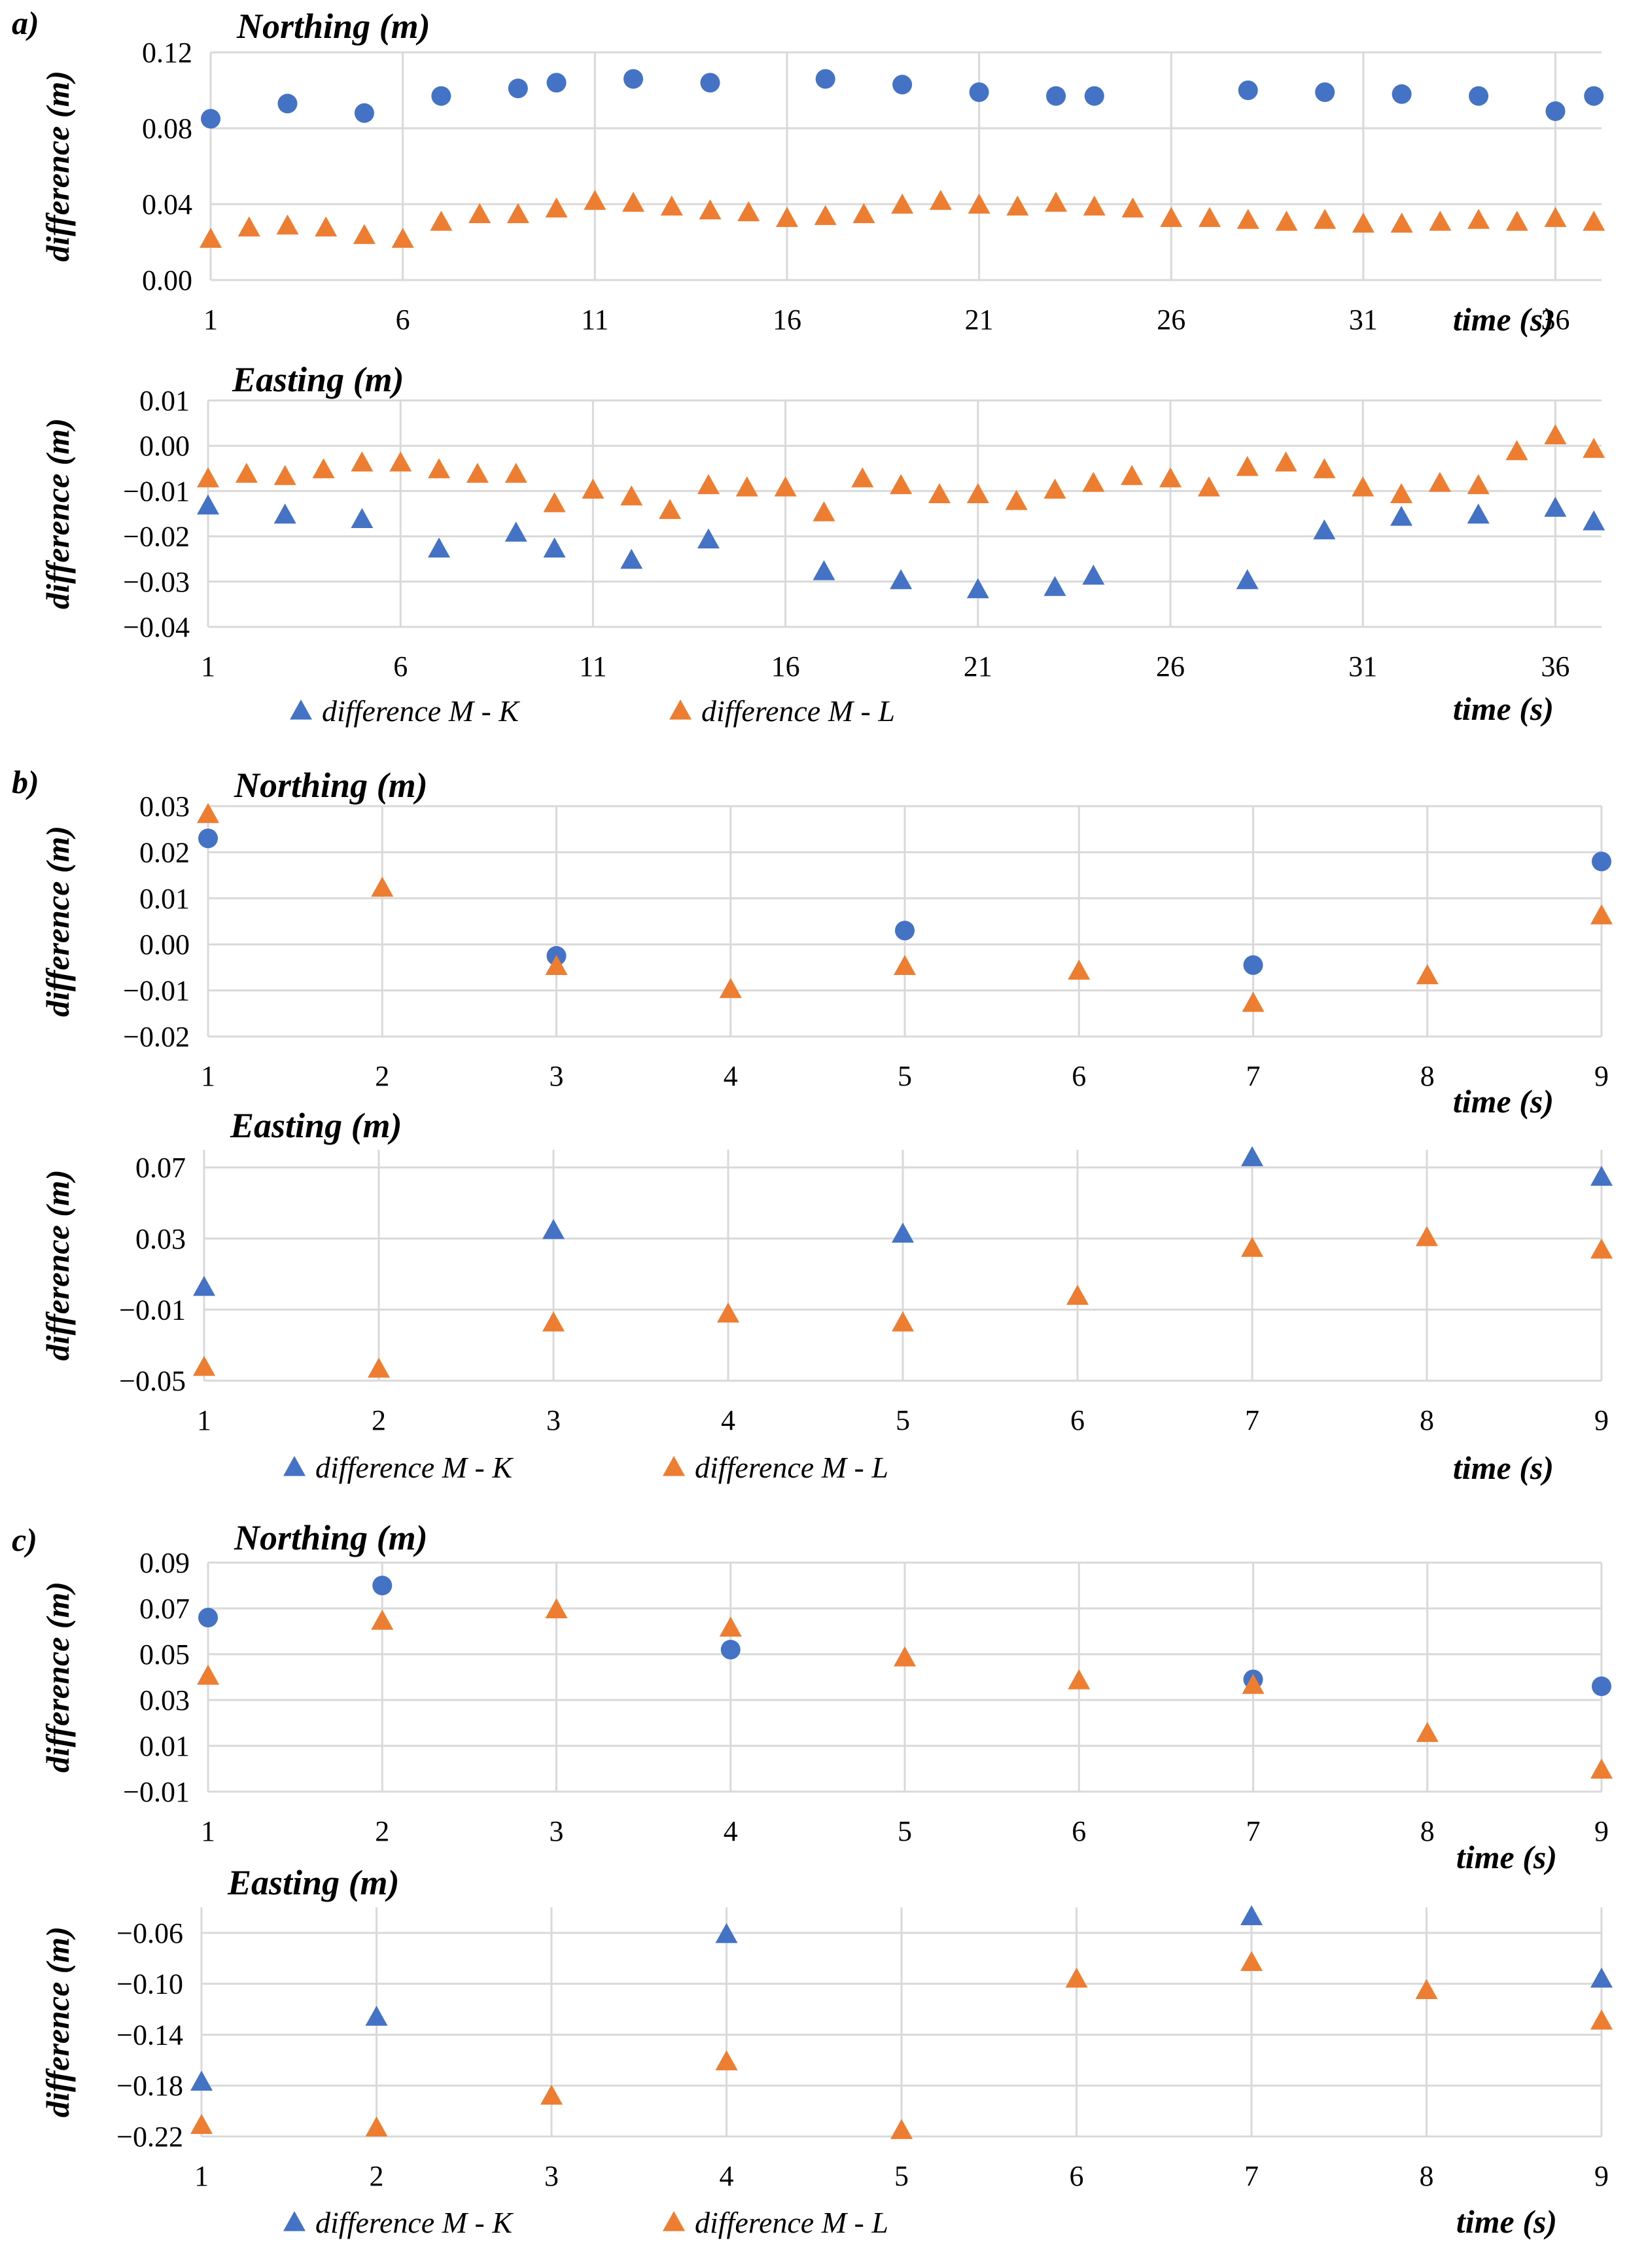 The height and width of the screenshot is (2268, 1629). What do you see at coordinates (160, 1239) in the screenshot?
I see `y-tick-label: 0.03` at bounding box center [160, 1239].